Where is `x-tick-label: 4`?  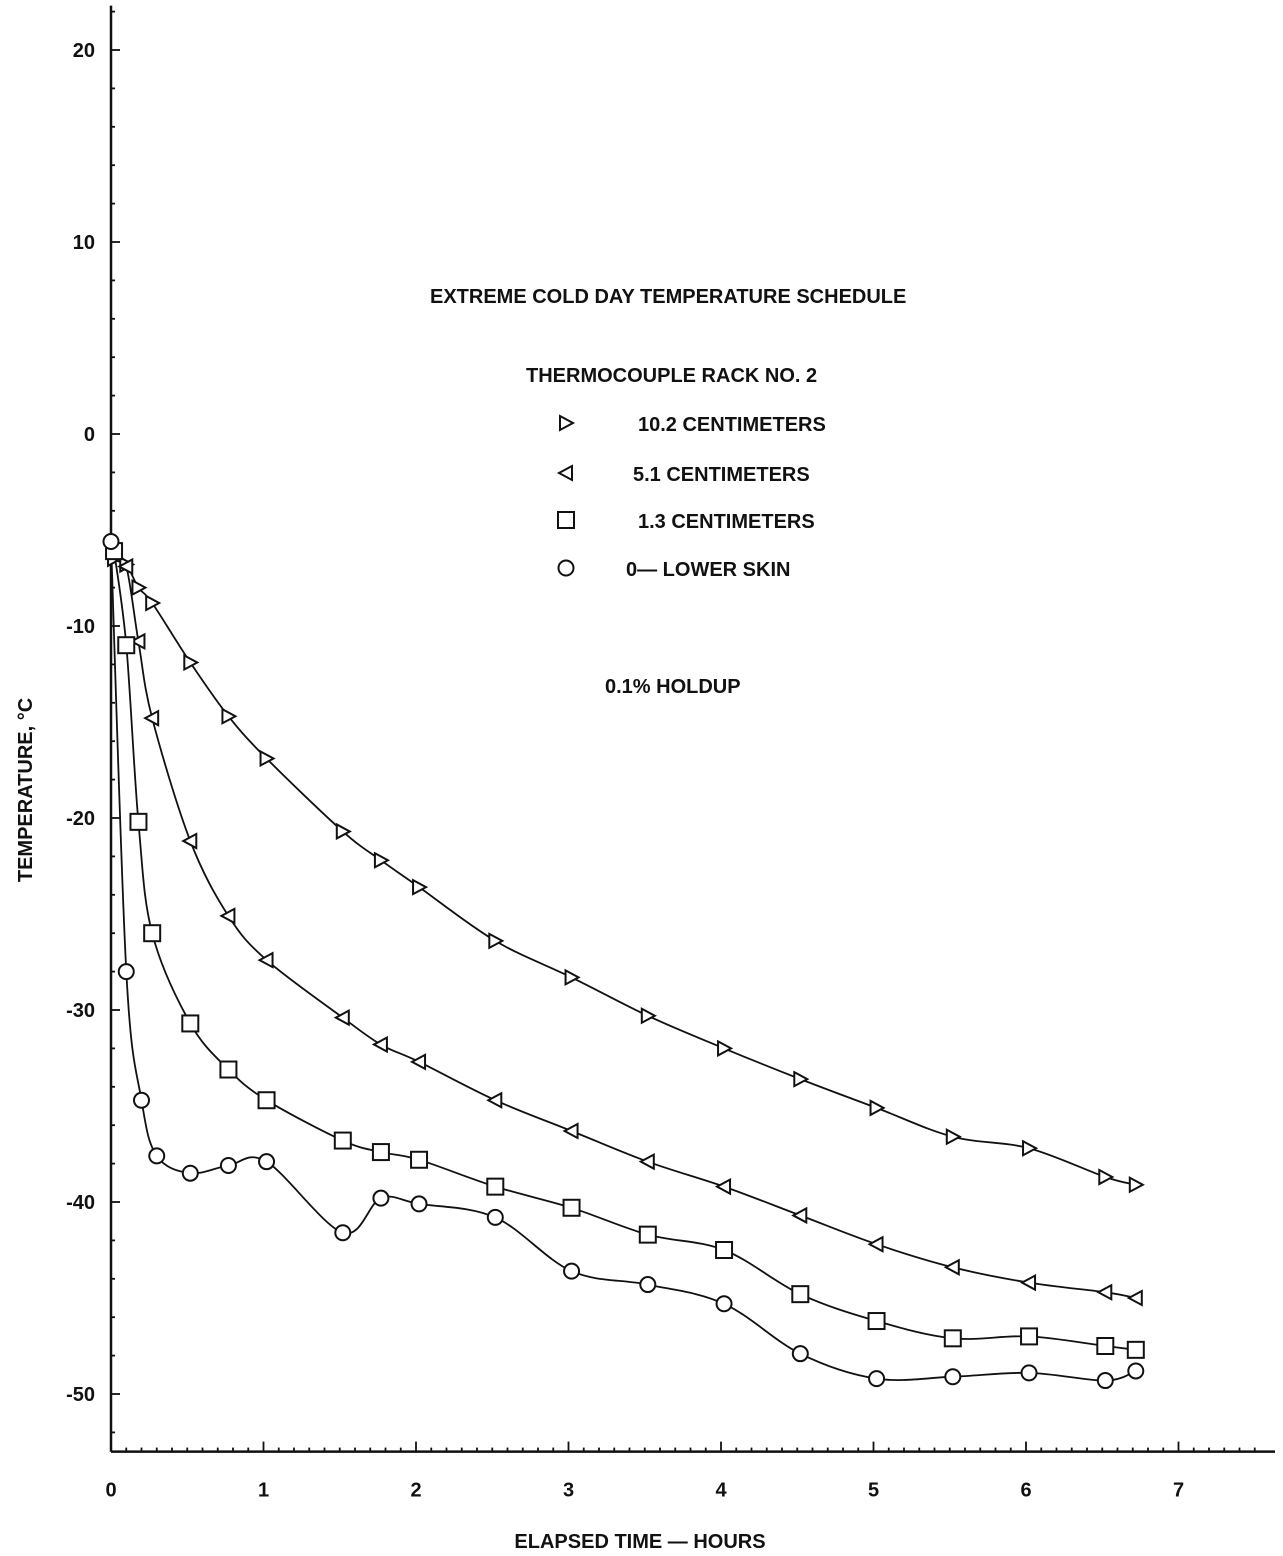 x-tick-label: 4 is located at coordinates (721, 1491).